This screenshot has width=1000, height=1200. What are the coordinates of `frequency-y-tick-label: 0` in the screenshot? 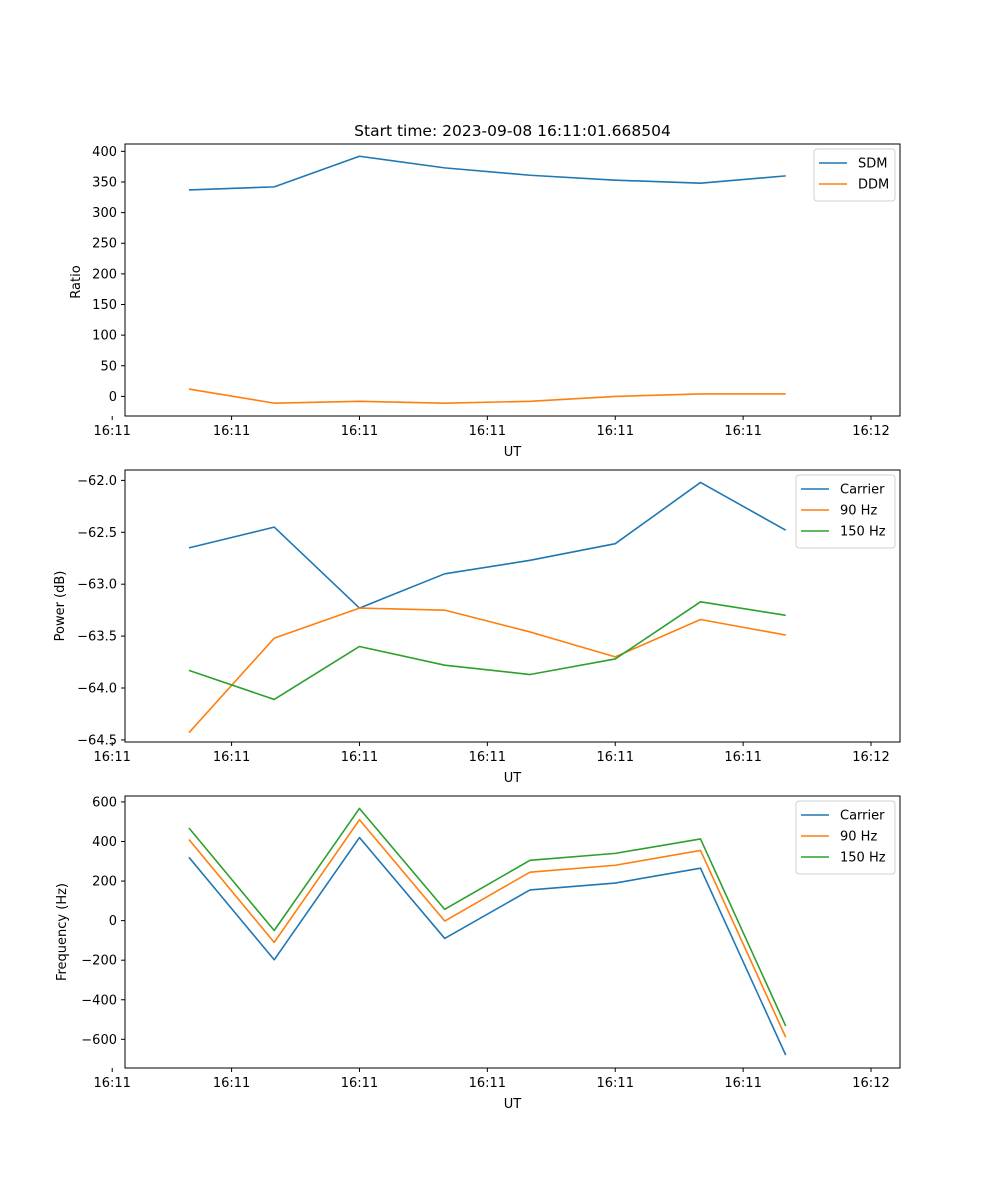 It's located at (113, 921).